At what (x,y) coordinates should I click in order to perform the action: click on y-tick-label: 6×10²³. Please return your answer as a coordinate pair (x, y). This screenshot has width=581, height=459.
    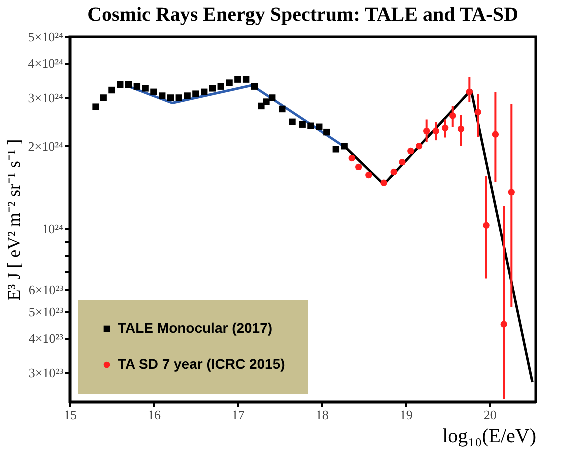
    Looking at the image, I should click on (46, 290).